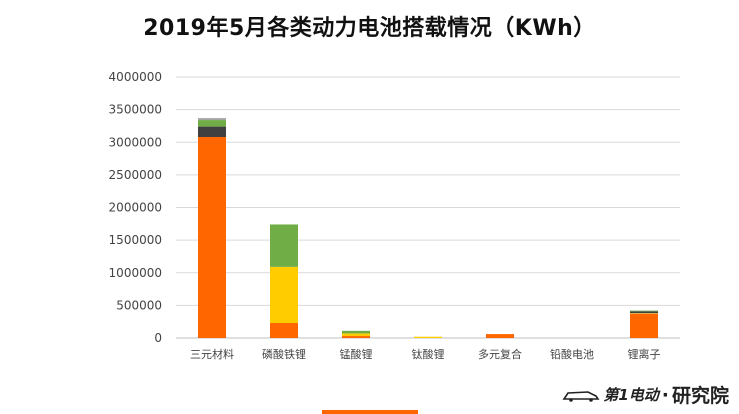  I want to click on x-tick-label: 三元材料, so click(212, 354).